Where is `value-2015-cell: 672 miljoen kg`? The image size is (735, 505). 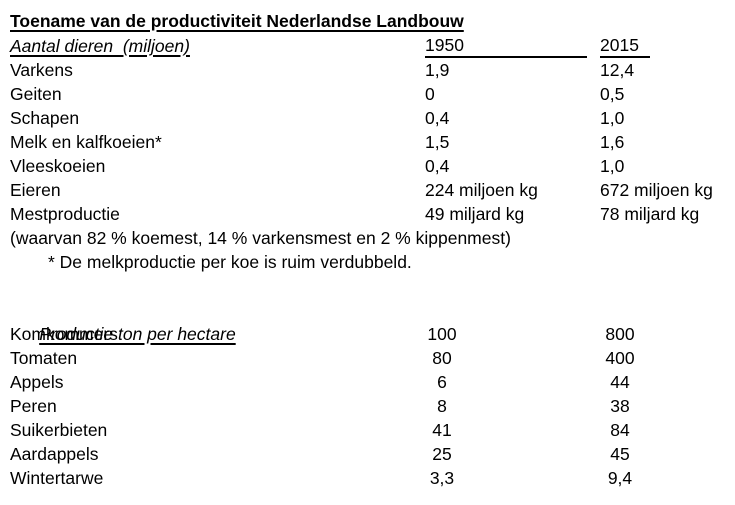
value-2015-cell: 672 miljoen kg is located at coordinates (656, 190).